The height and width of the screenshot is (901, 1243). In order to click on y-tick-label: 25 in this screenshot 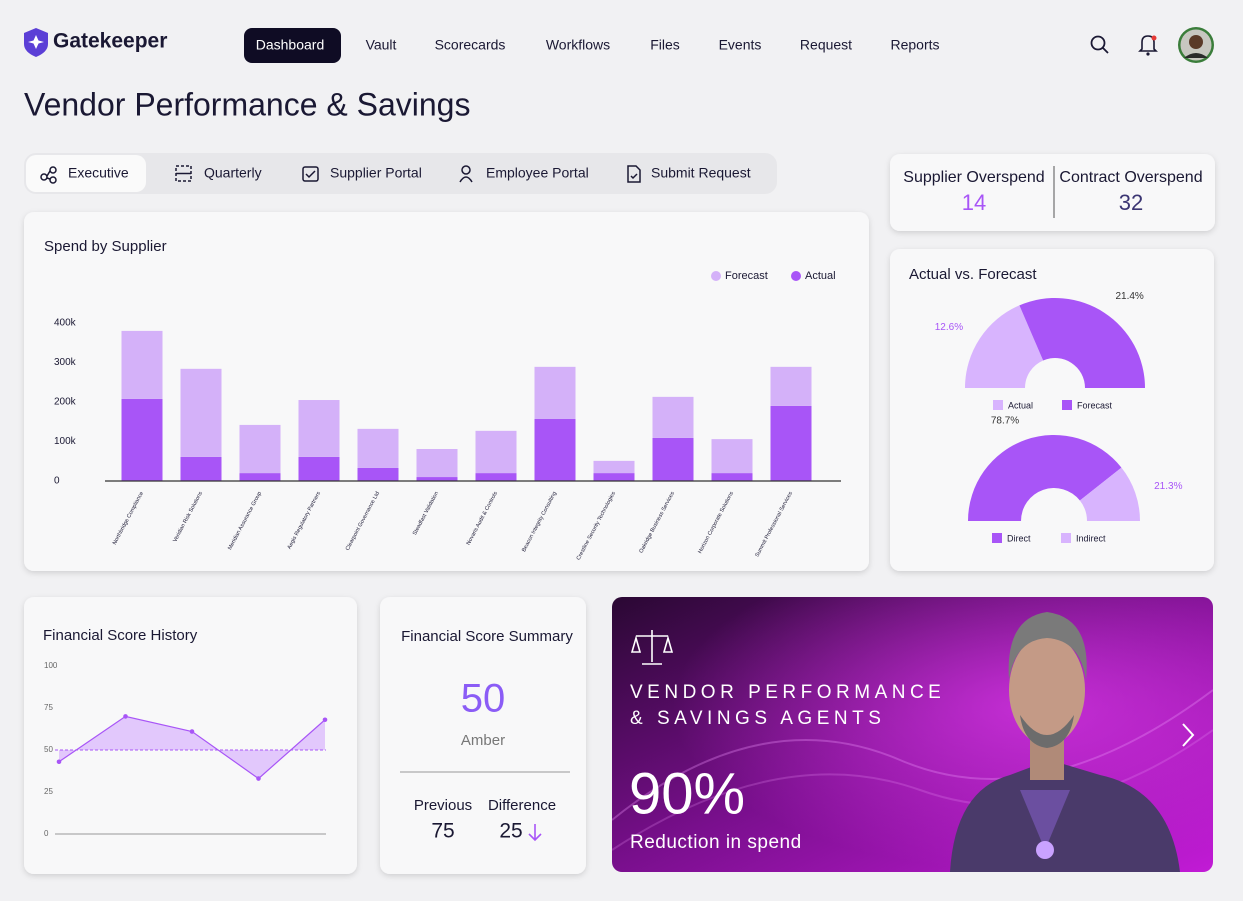, I will do `click(48, 791)`.